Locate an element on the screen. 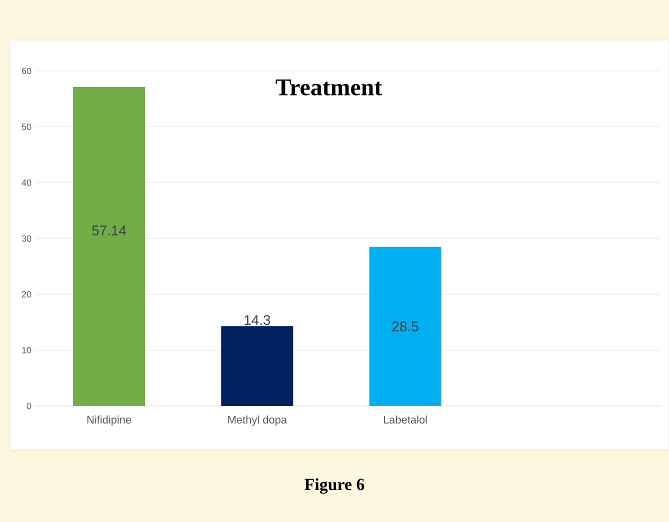 This screenshot has height=522, width=669. y-tick-label: 30 is located at coordinates (27, 238).